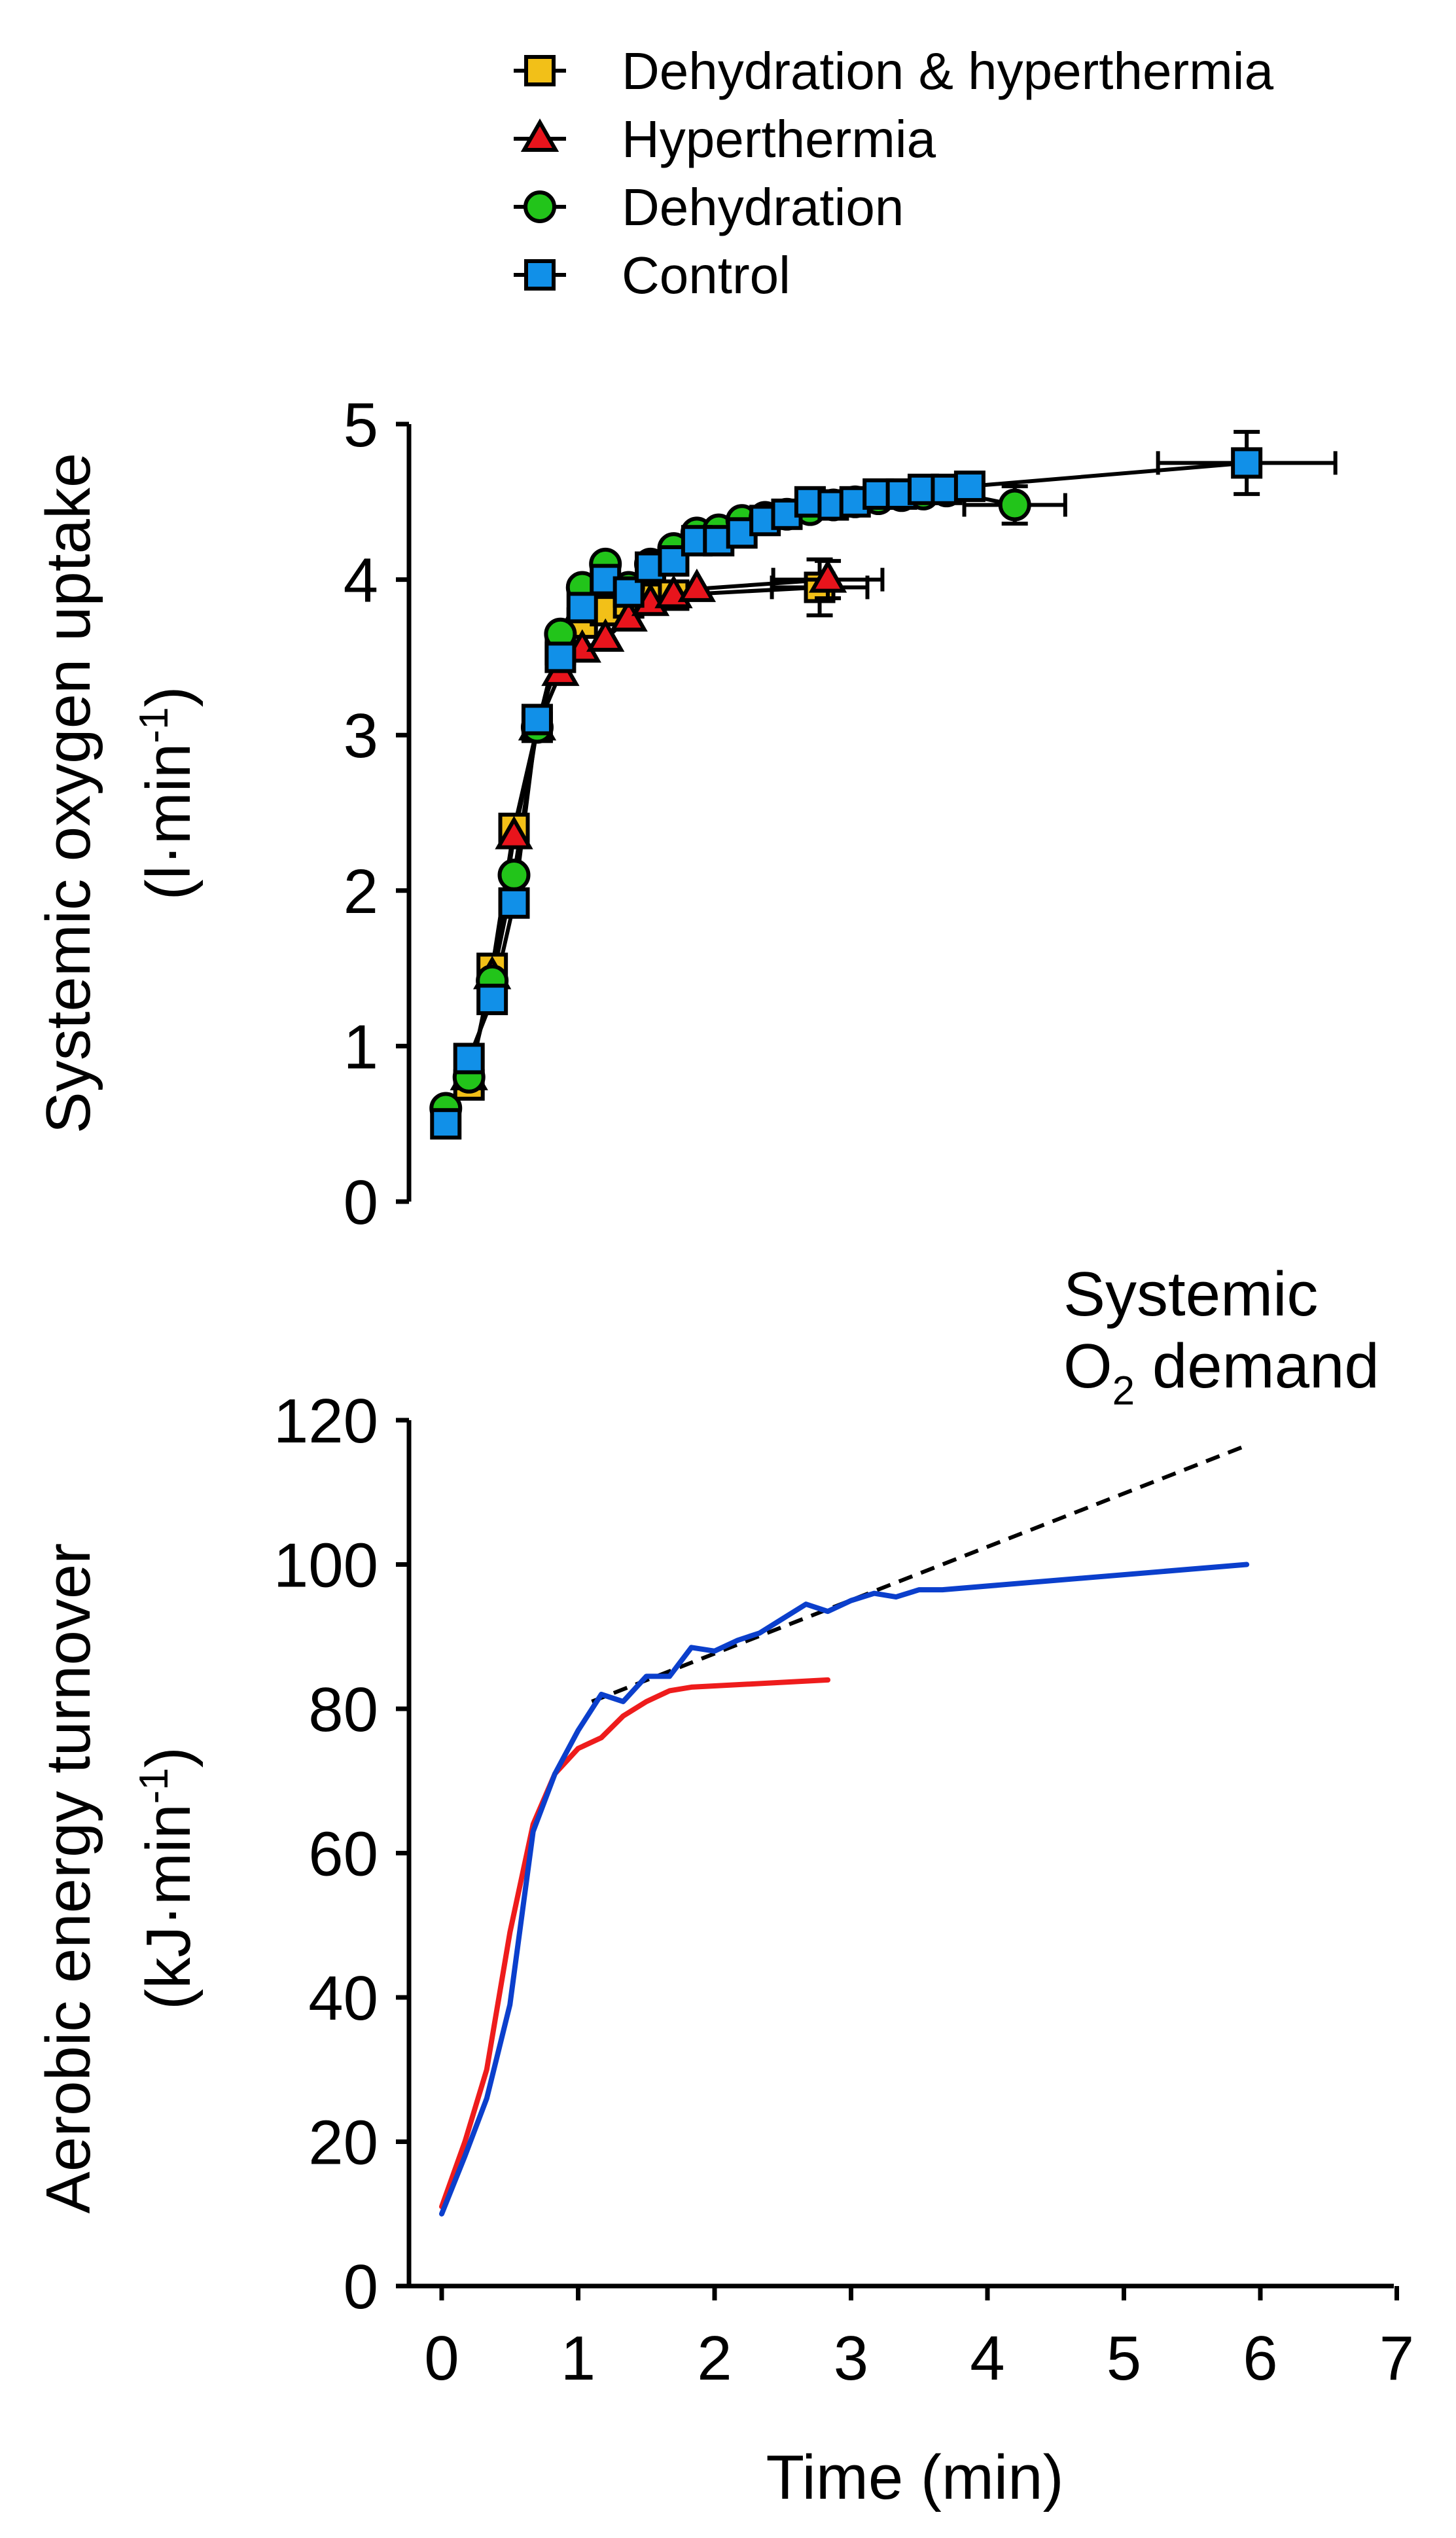  Describe the element at coordinates (343, 1998) in the screenshot. I see `bottom-y-tick-label: 40` at that location.